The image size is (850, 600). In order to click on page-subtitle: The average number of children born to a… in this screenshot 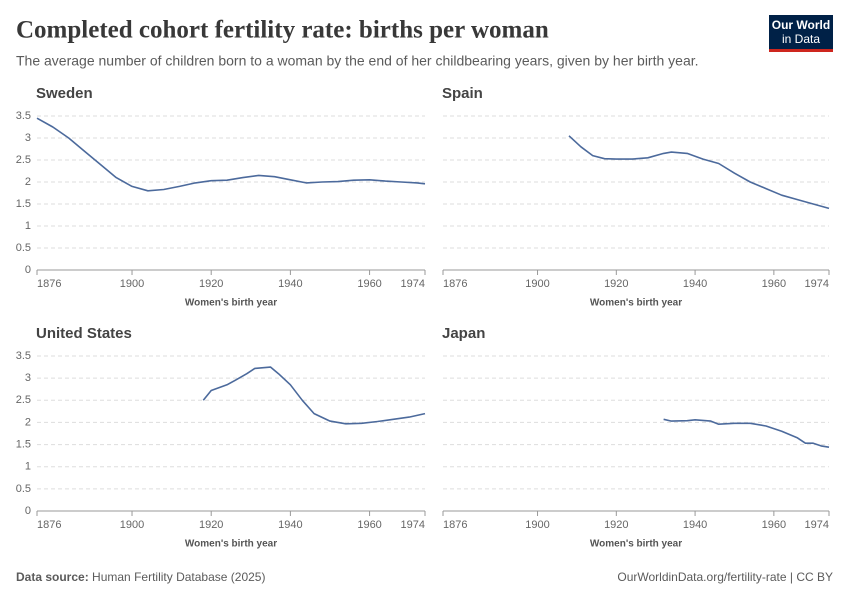, I will do `click(357, 61)`.